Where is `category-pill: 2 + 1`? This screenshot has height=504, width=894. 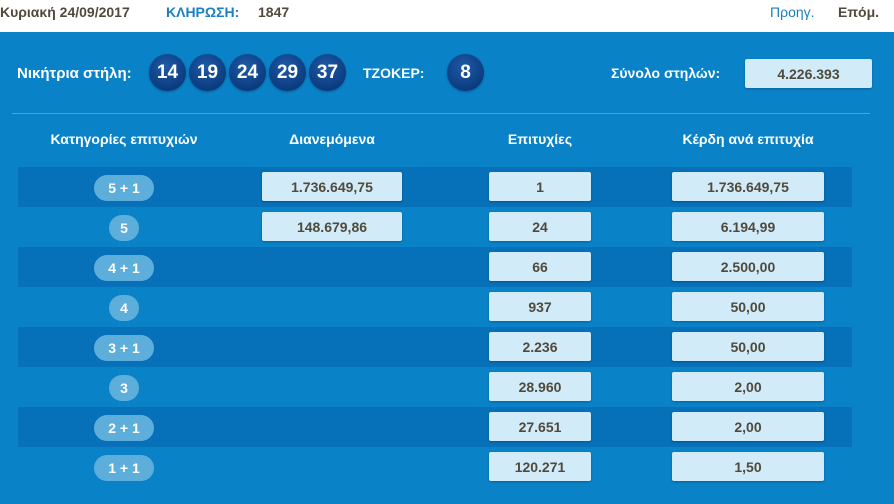 category-pill: 2 + 1 is located at coordinates (124, 428).